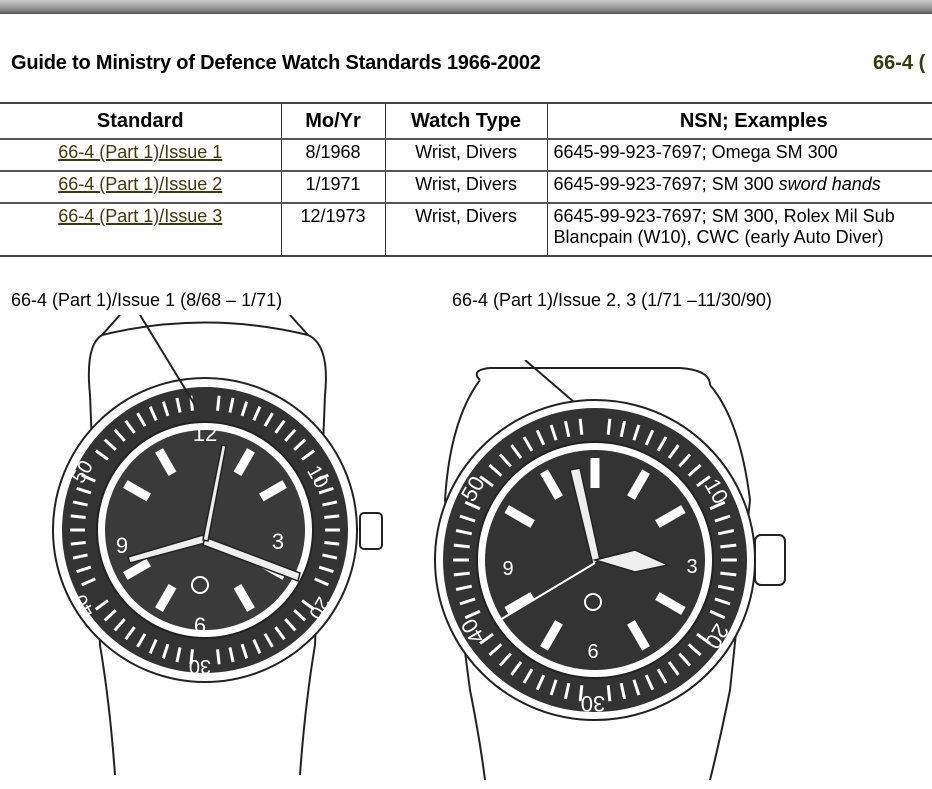  What do you see at coordinates (724, 216) in the screenshot?
I see `nsn-text: 6645-99-923-7697; SM 300, Rolex Mil Sub` at bounding box center [724, 216].